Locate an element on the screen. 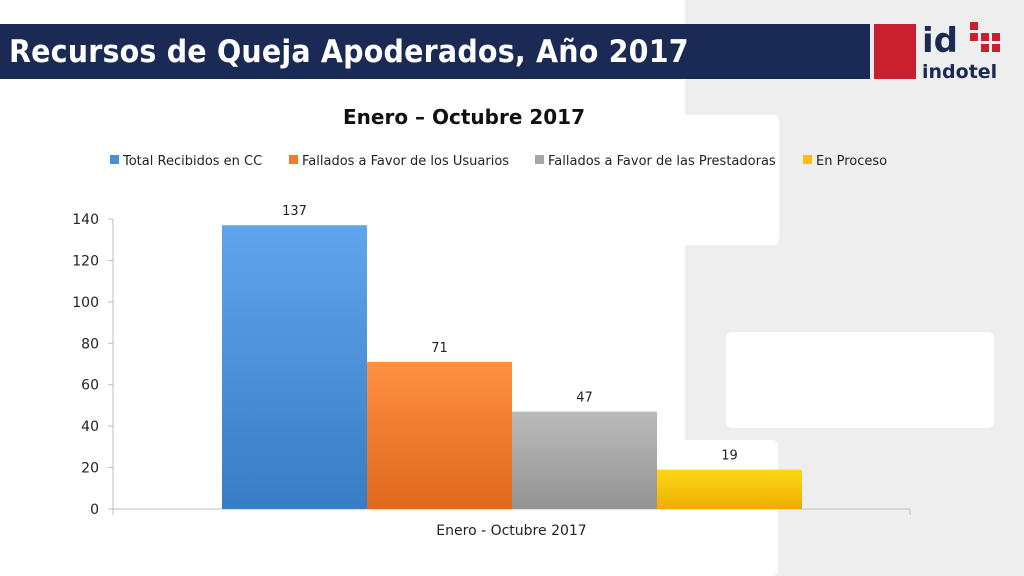  title-bar: Recursos de Queja Apoderados, Año 2017 is located at coordinates (435, 51).